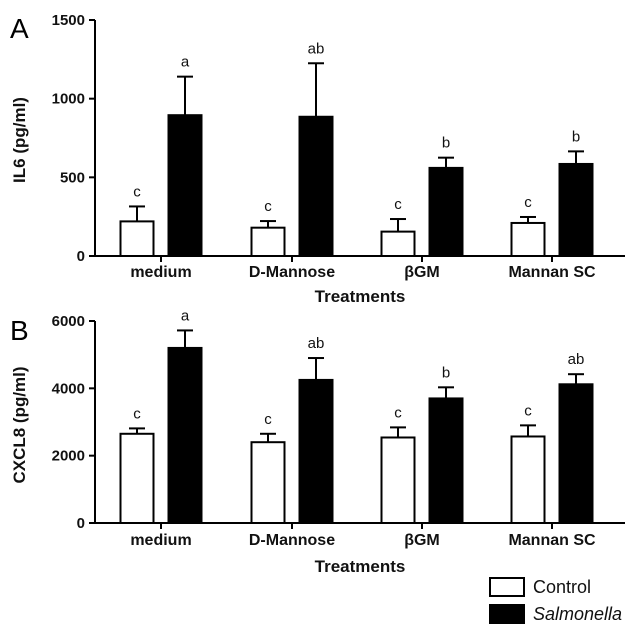 The image size is (637, 636). Describe the element at coordinates (292, 540) in the screenshot. I see `panel-b-category-label: D-Mannose` at that location.